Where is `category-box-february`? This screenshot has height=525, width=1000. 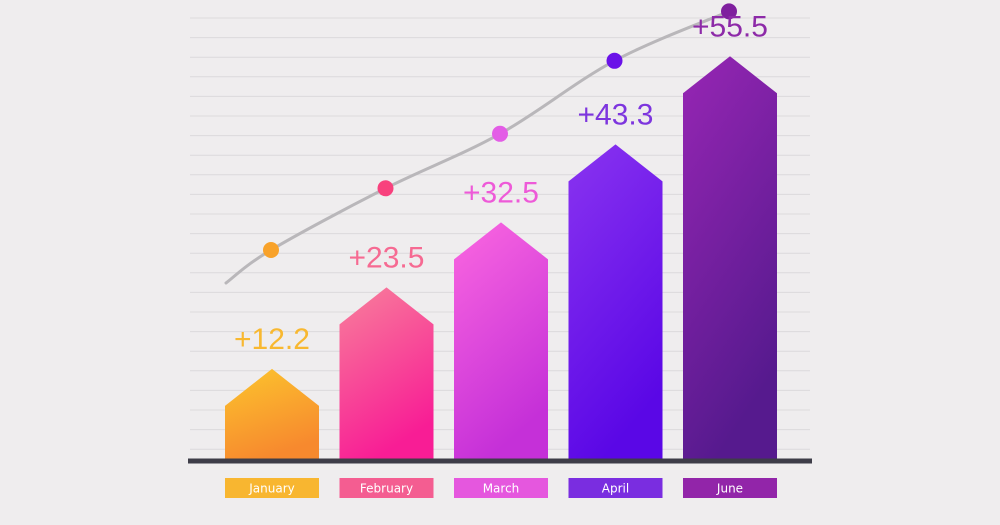
category-box-february is located at coordinates (386, 488).